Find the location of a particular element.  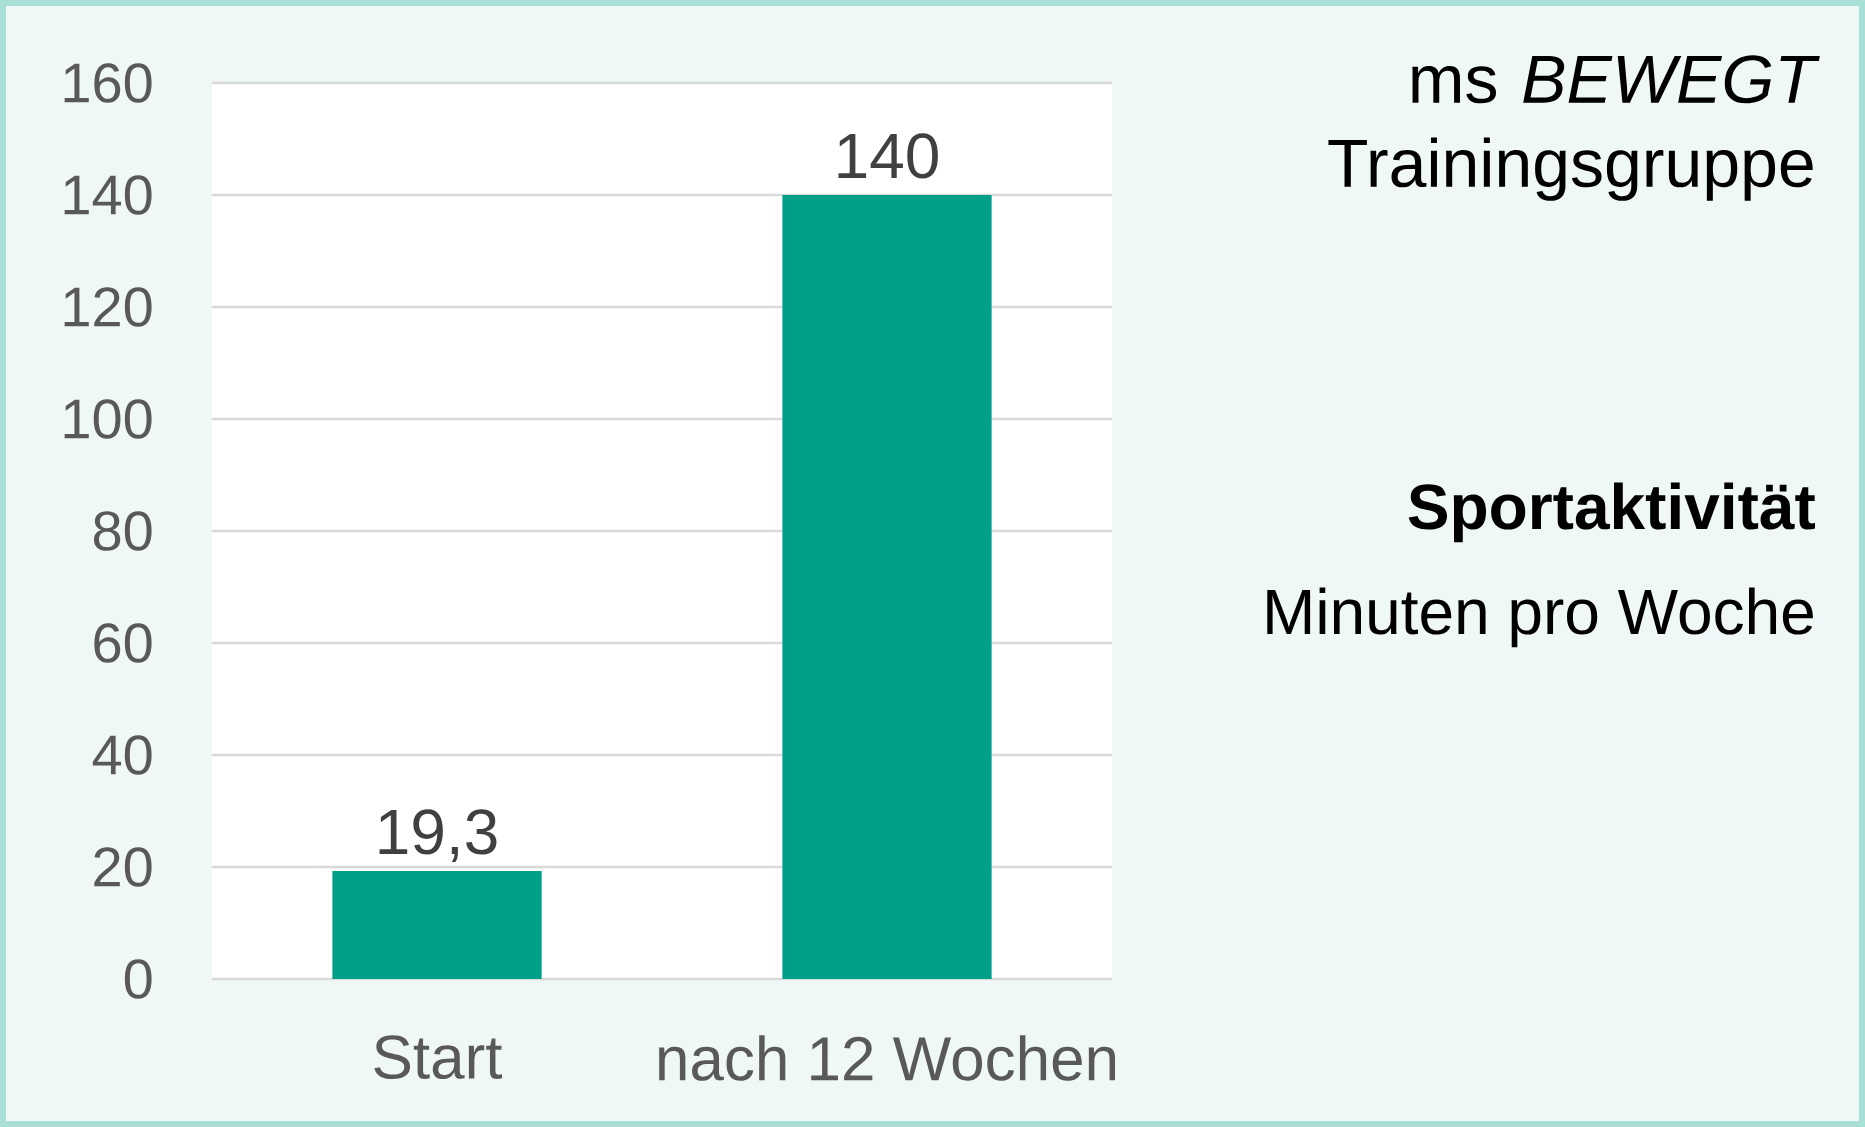

y-tick-label: 0 is located at coordinates (138, 979).